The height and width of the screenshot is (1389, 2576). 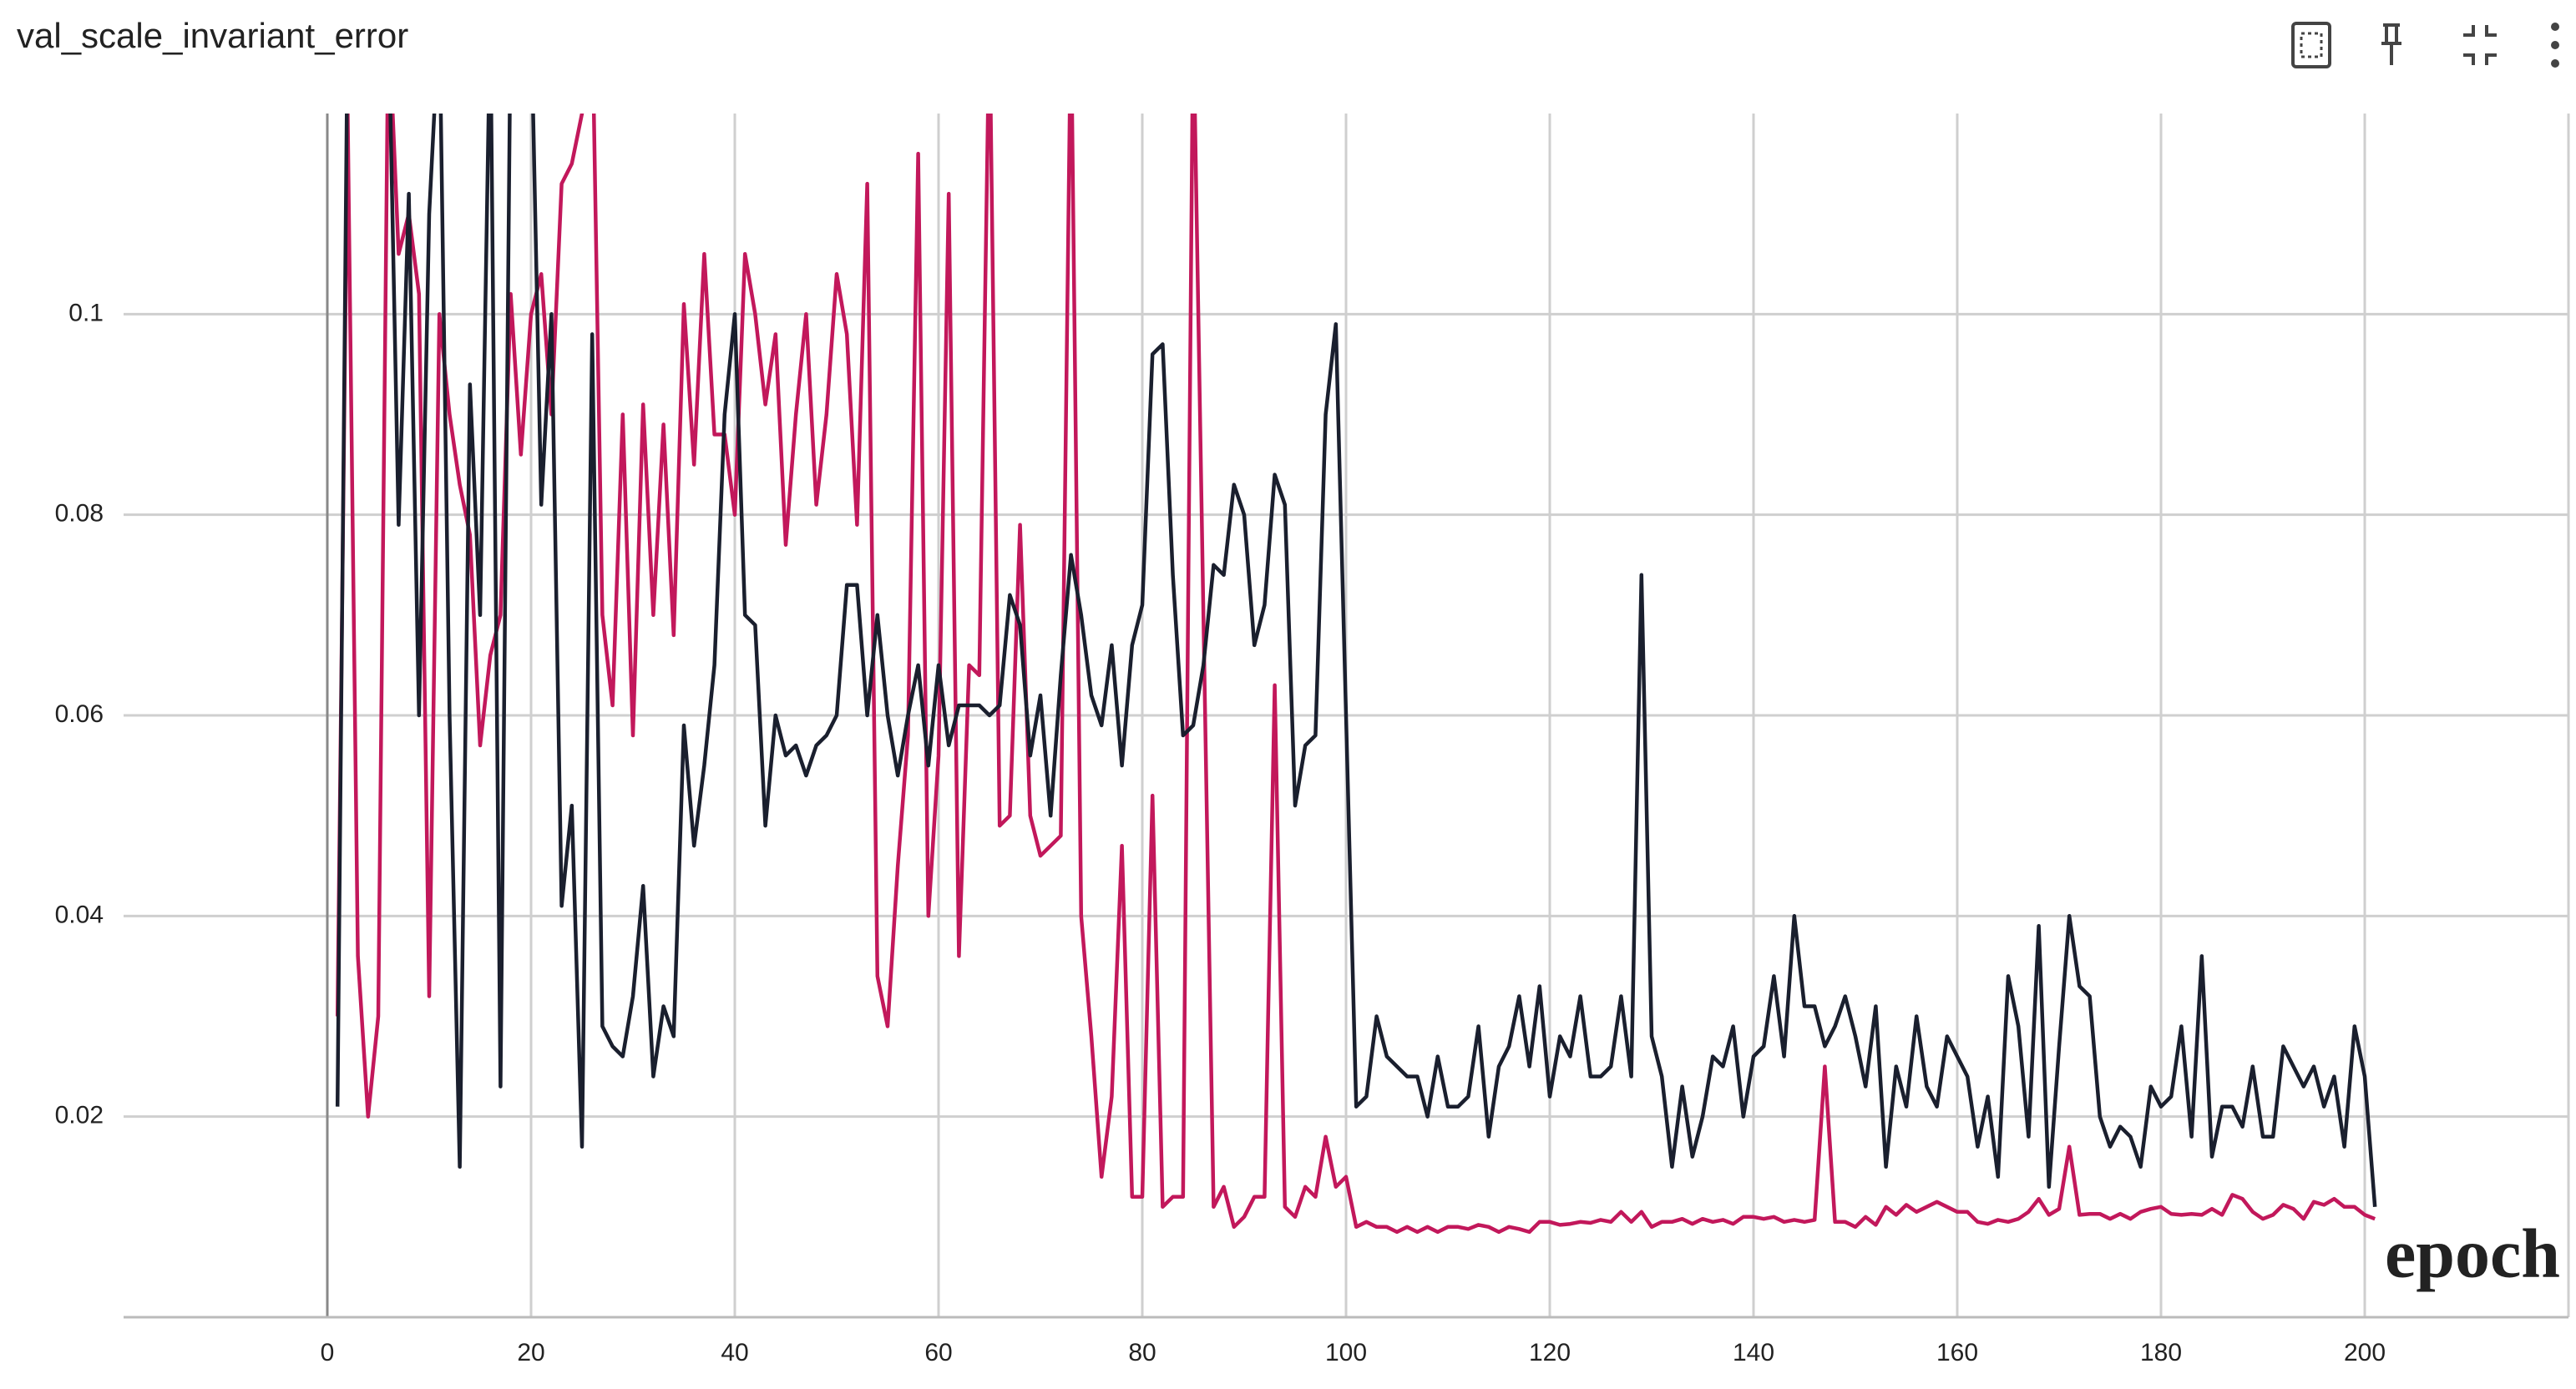 What do you see at coordinates (1142, 1352) in the screenshot?
I see `x-tick-label: 80` at bounding box center [1142, 1352].